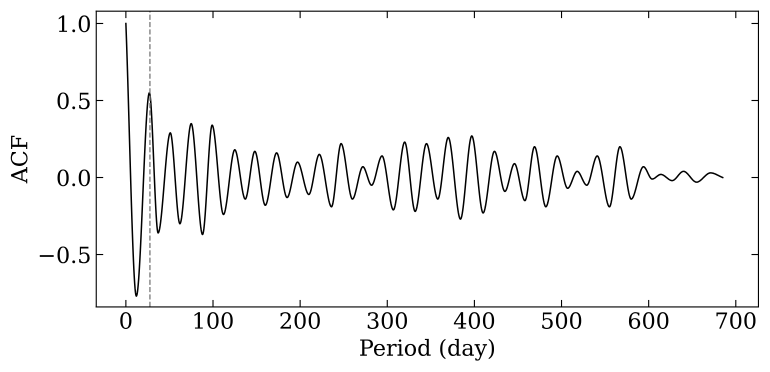 The height and width of the screenshot is (372, 770). I want to click on y-tick-label: 0.5, so click(74, 101).